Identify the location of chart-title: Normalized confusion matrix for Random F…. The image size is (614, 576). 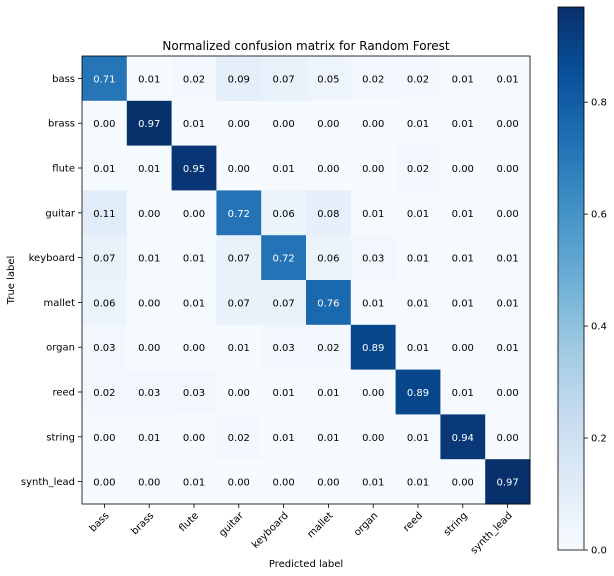
(305, 46).